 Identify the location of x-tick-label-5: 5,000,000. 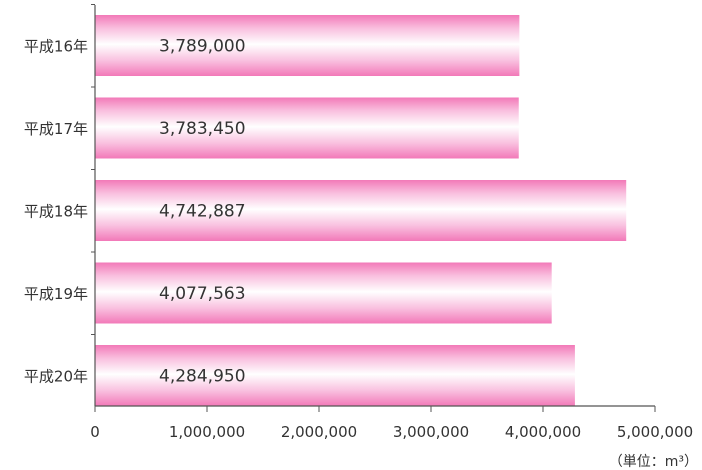
(655, 432).